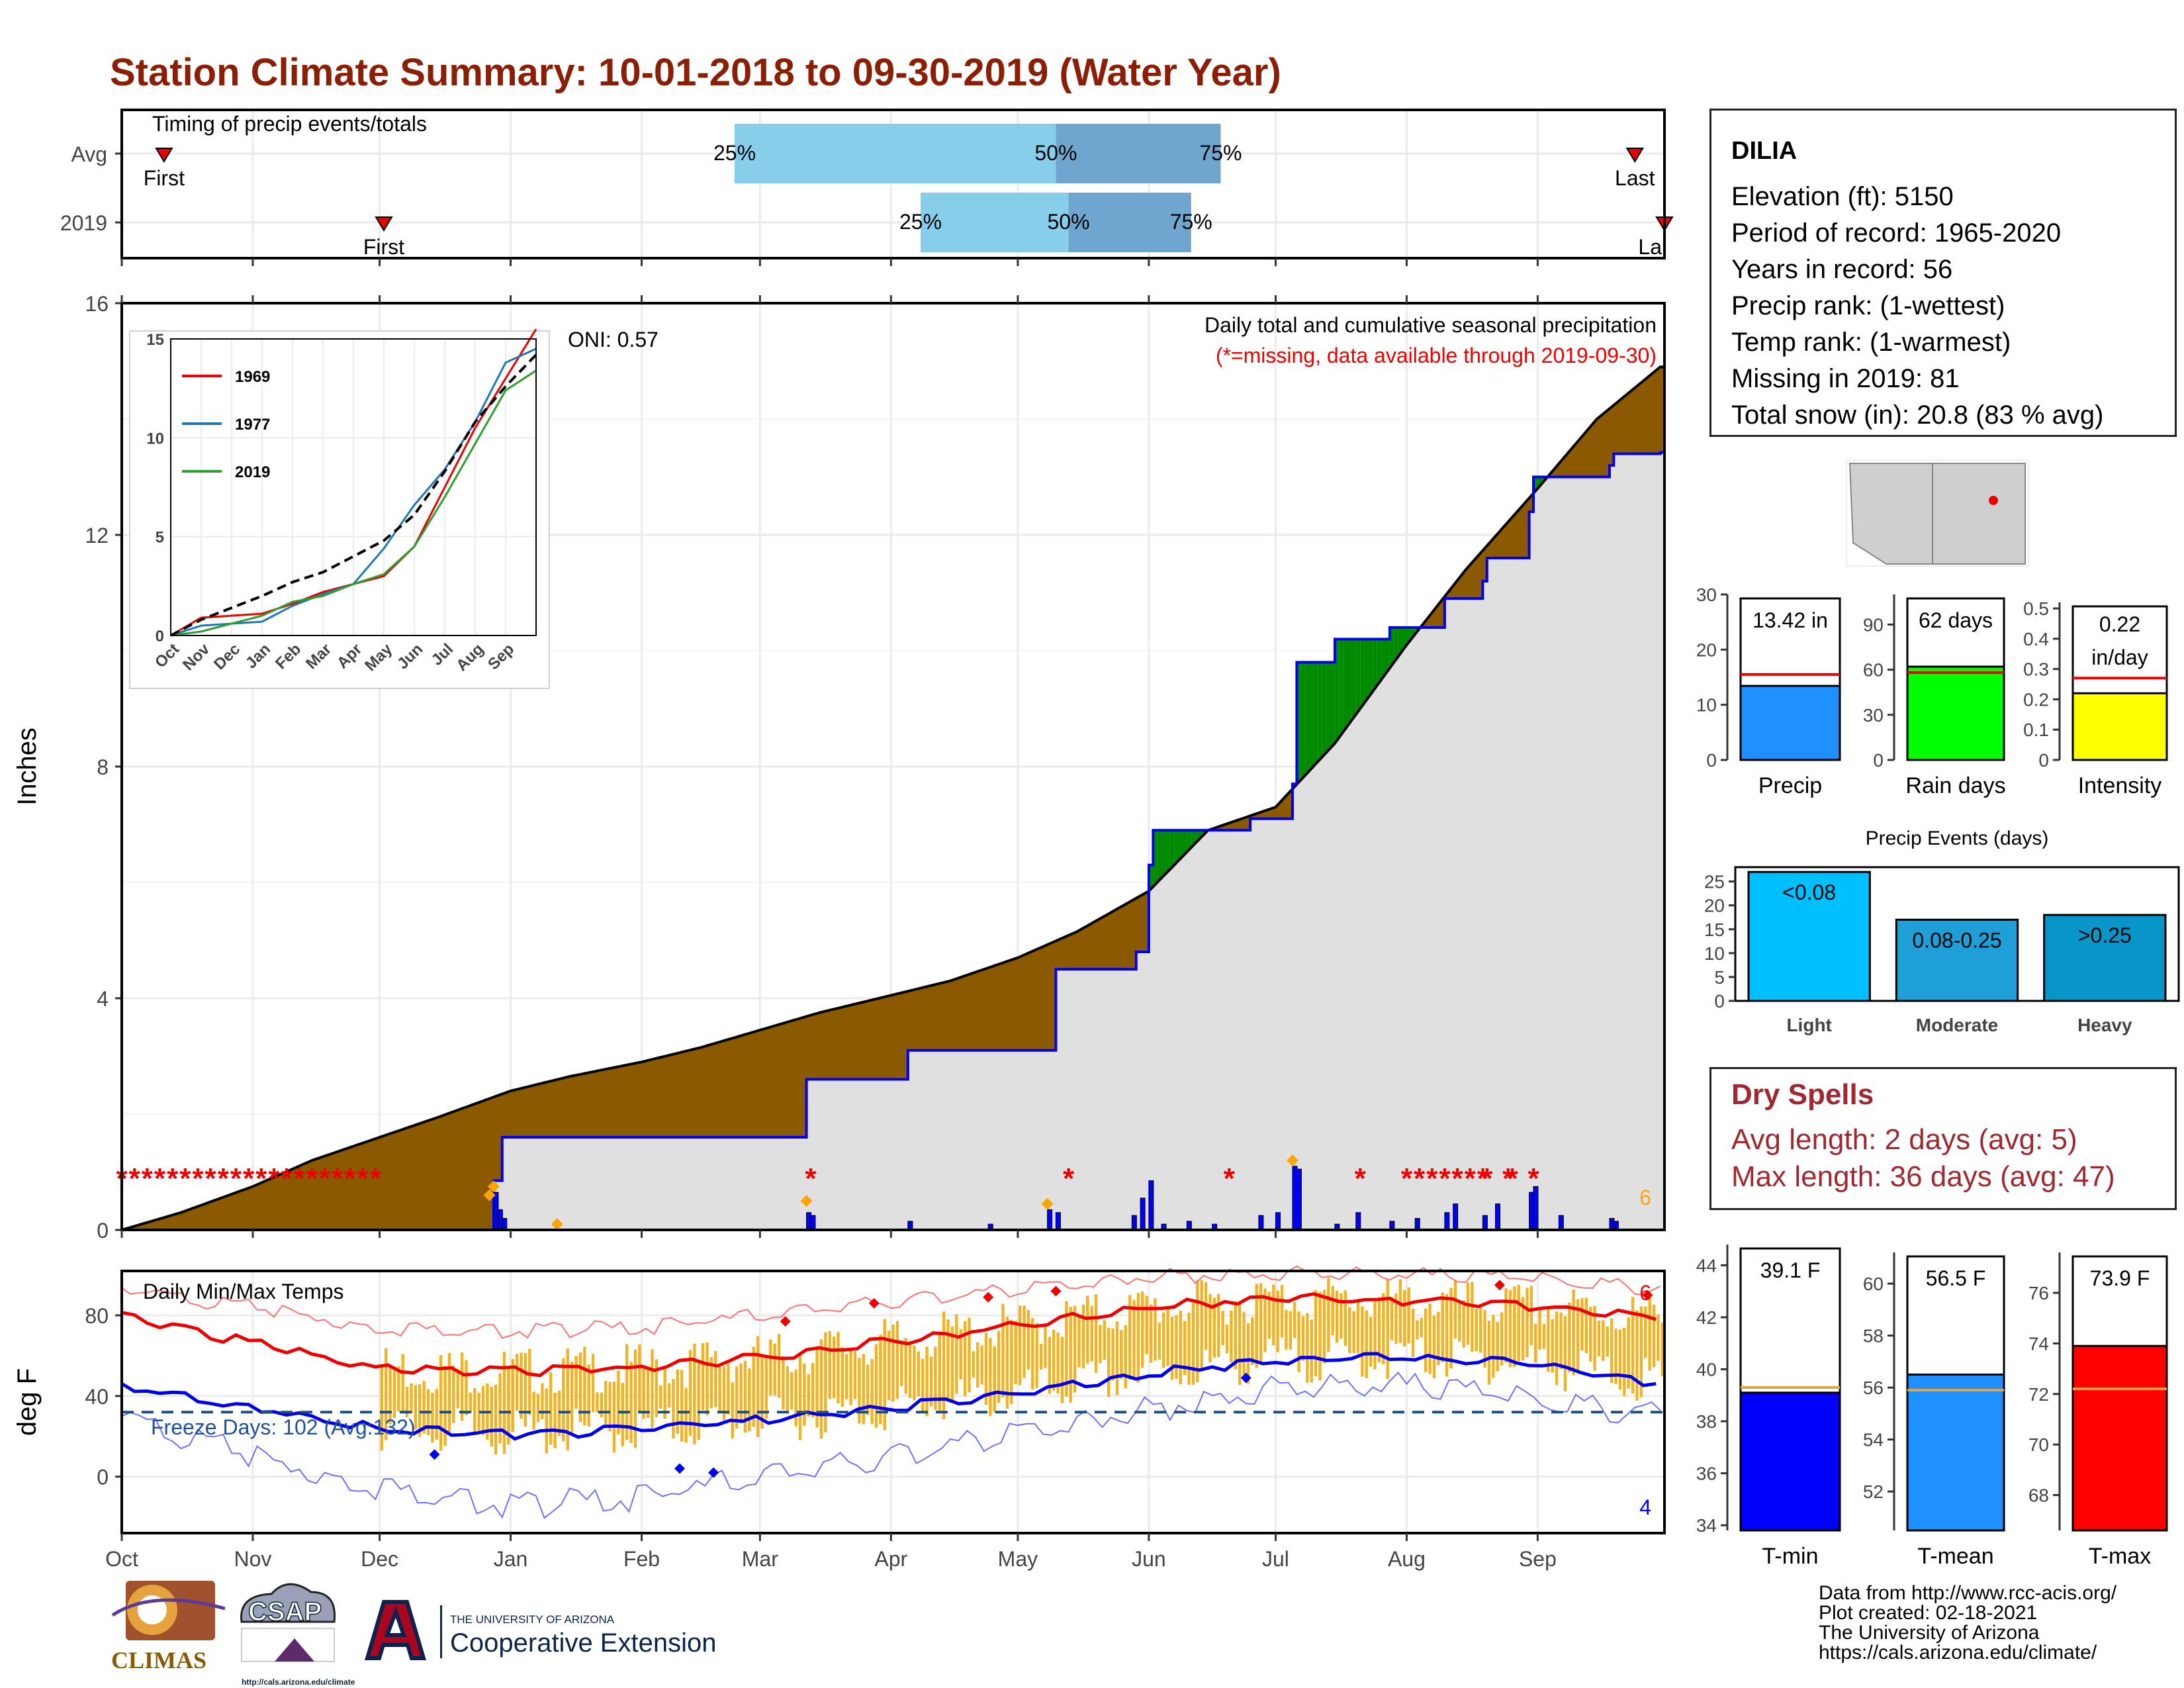 The width and height of the screenshot is (2184, 1688). I want to click on summary-y-tick-label: 54, so click(1874, 1440).